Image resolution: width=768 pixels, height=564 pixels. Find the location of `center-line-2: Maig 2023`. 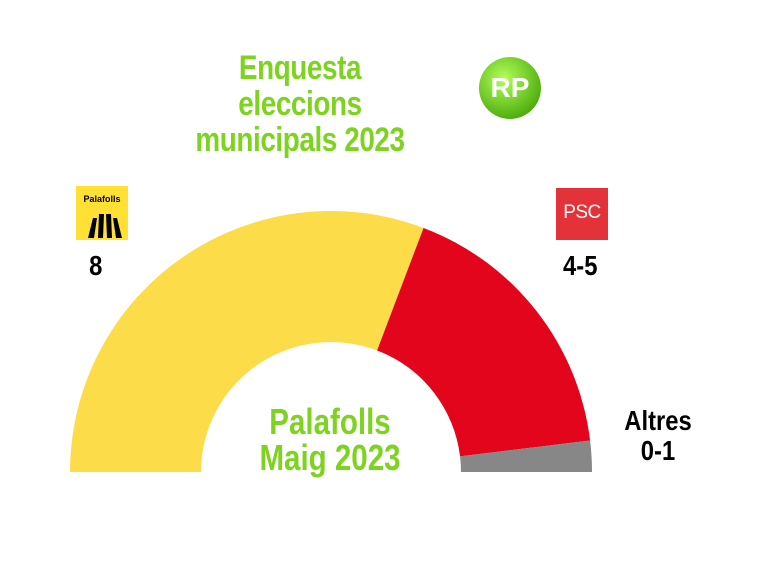

center-line-2: Maig 2023 is located at coordinates (330, 457).